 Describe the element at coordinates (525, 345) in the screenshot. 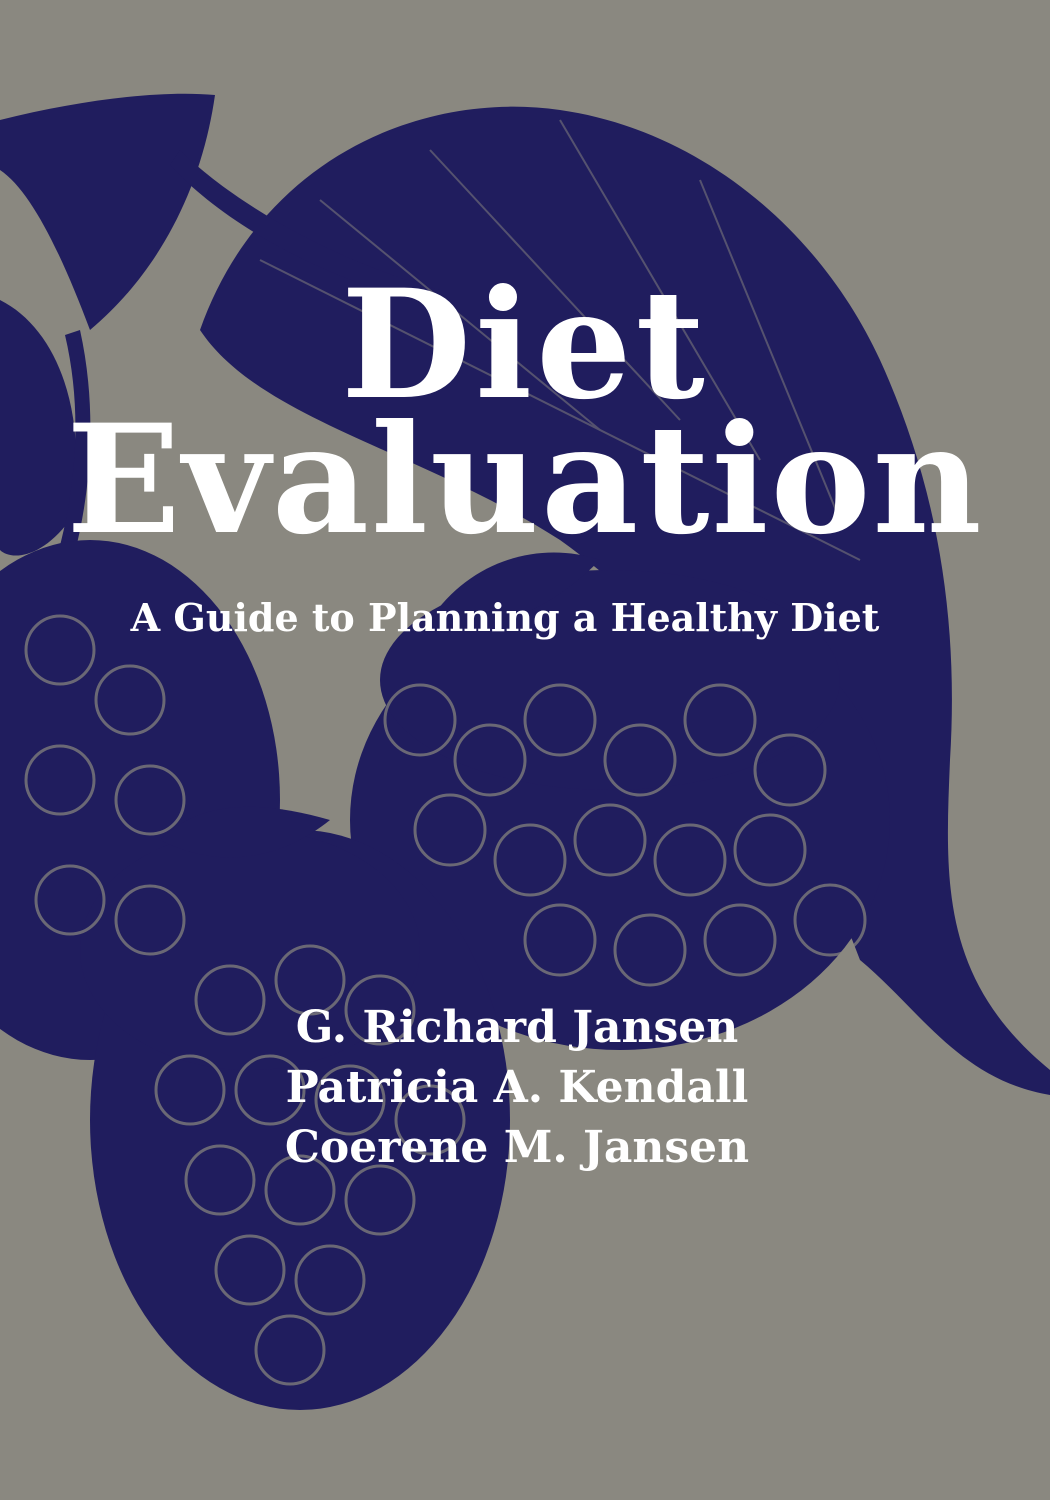

I see `title-line-1: Diet` at that location.